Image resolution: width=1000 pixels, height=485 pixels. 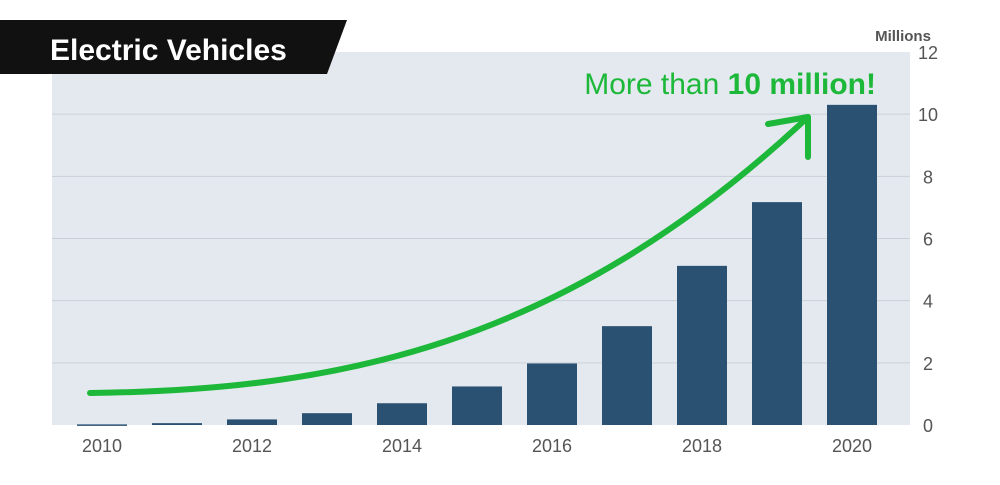 I want to click on y-tick-label: 2, so click(x=928, y=364).